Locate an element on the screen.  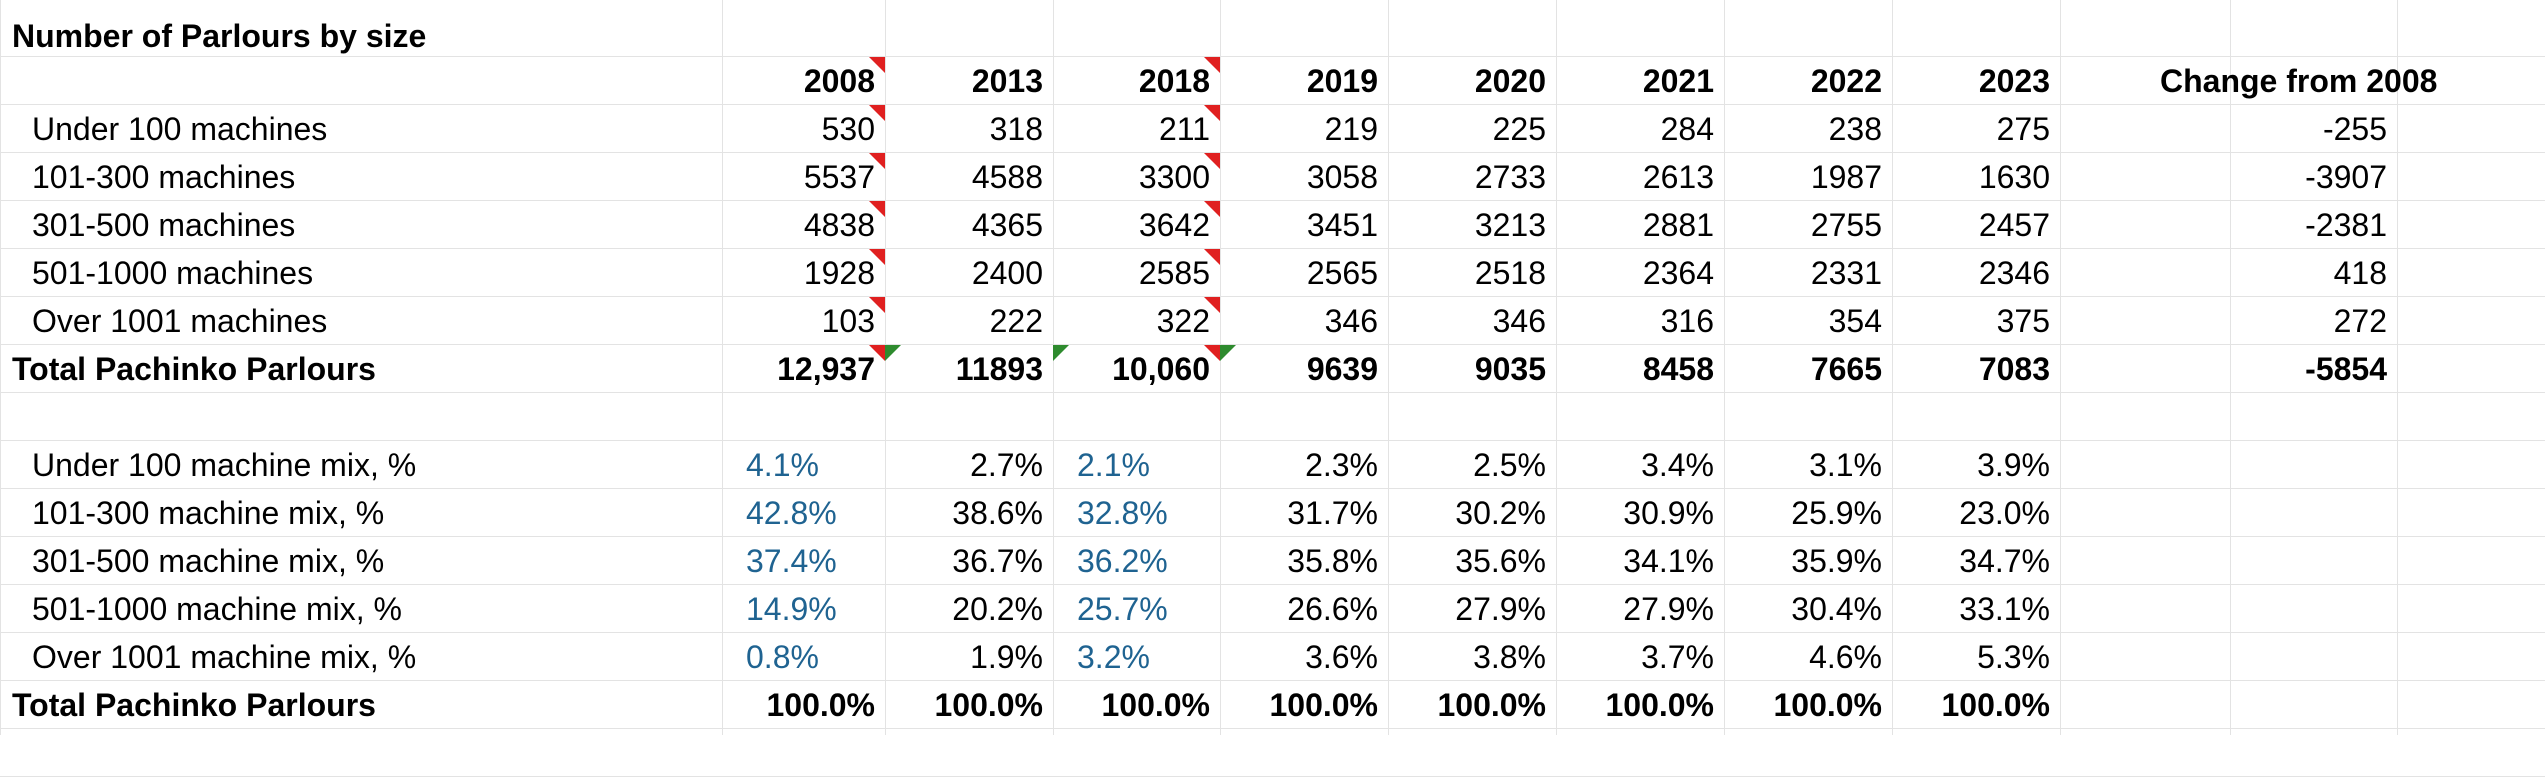
mix-cell: 3.8% is located at coordinates (1509, 657).